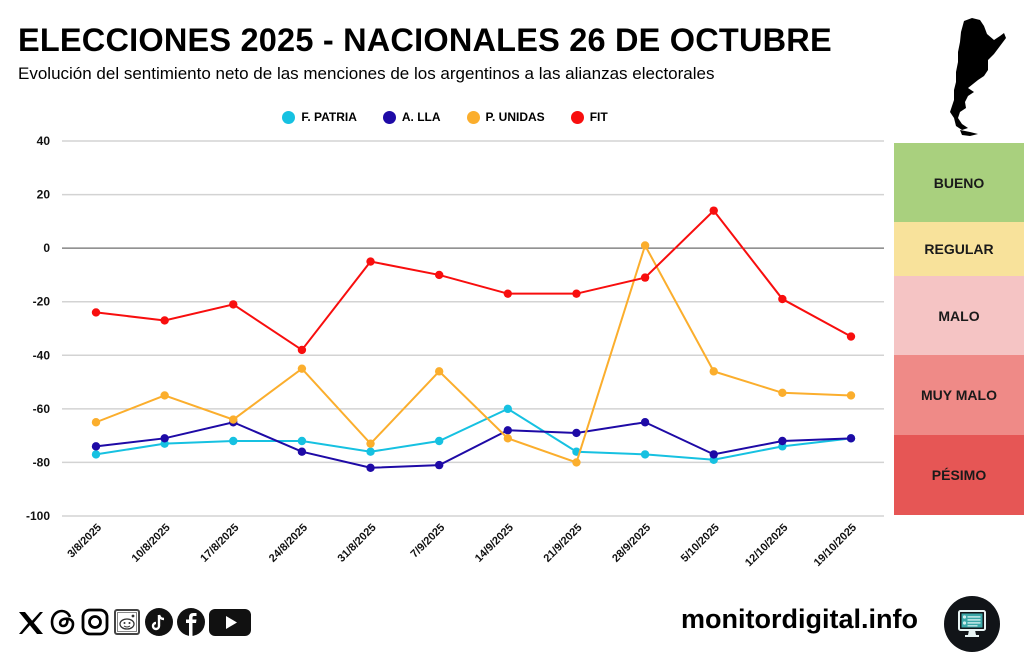 The image size is (1024, 660). I want to click on legend-label: A. LLA, so click(421, 117).